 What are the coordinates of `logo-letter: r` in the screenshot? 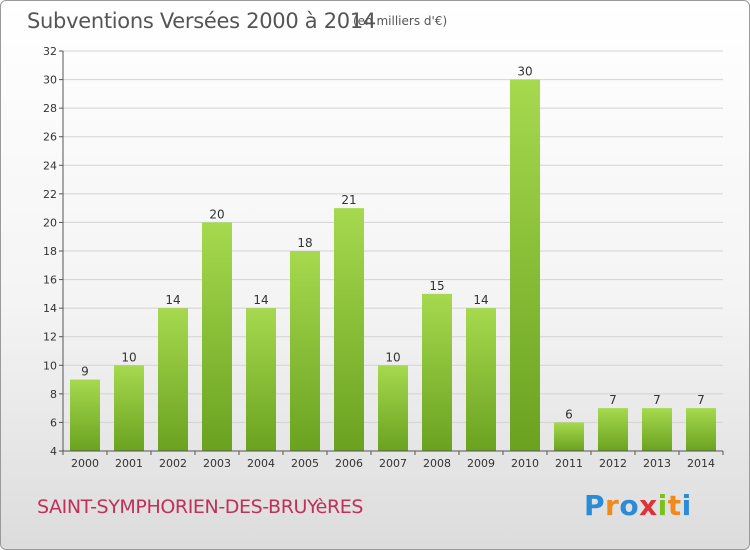 It's located at (612, 505).